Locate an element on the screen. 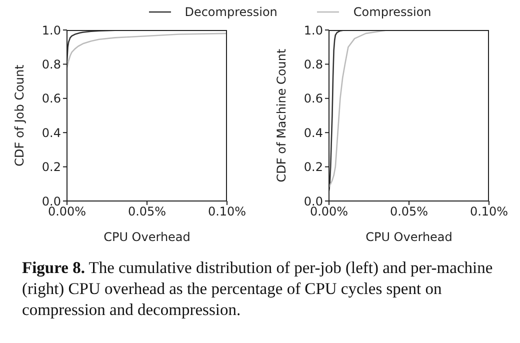  legend-label: Compression is located at coordinates (392, 12).